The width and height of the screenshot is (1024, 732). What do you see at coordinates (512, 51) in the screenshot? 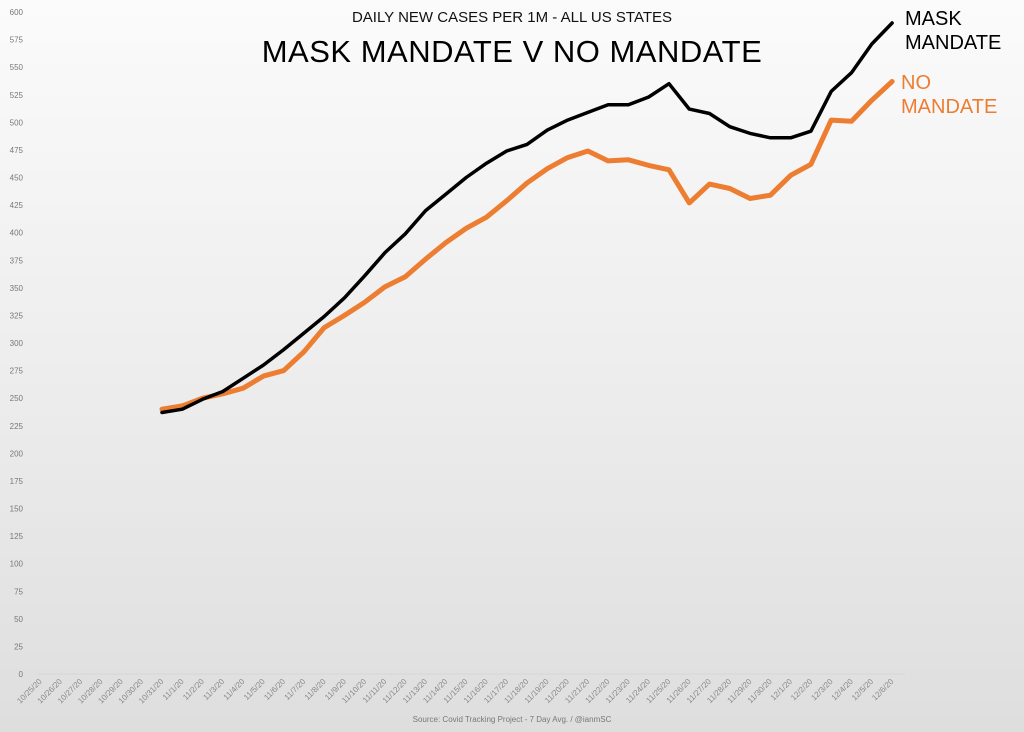
I see `chart-title: MASK MANDATE V NO MANDATE` at bounding box center [512, 51].